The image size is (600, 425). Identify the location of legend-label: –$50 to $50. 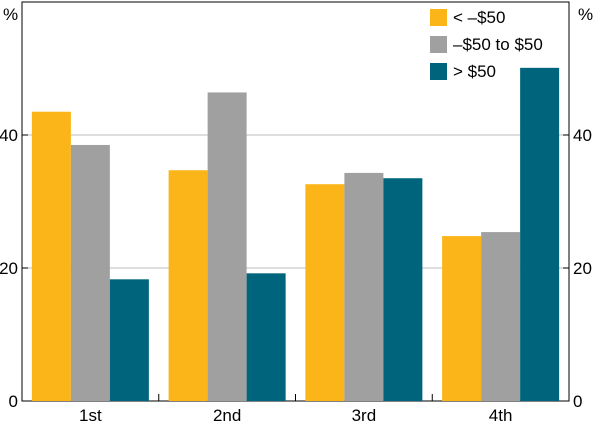
(498, 44).